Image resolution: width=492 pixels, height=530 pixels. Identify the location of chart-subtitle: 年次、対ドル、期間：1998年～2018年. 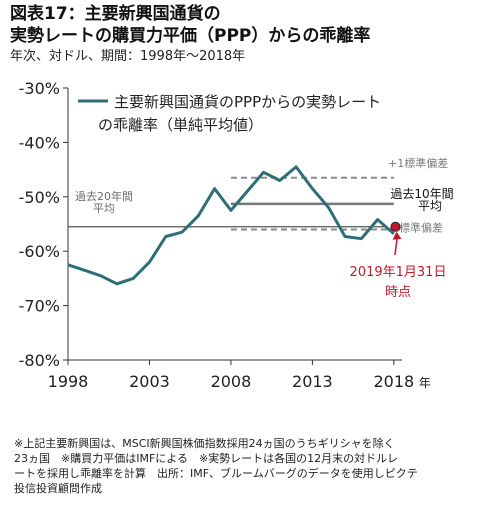
(128, 56).